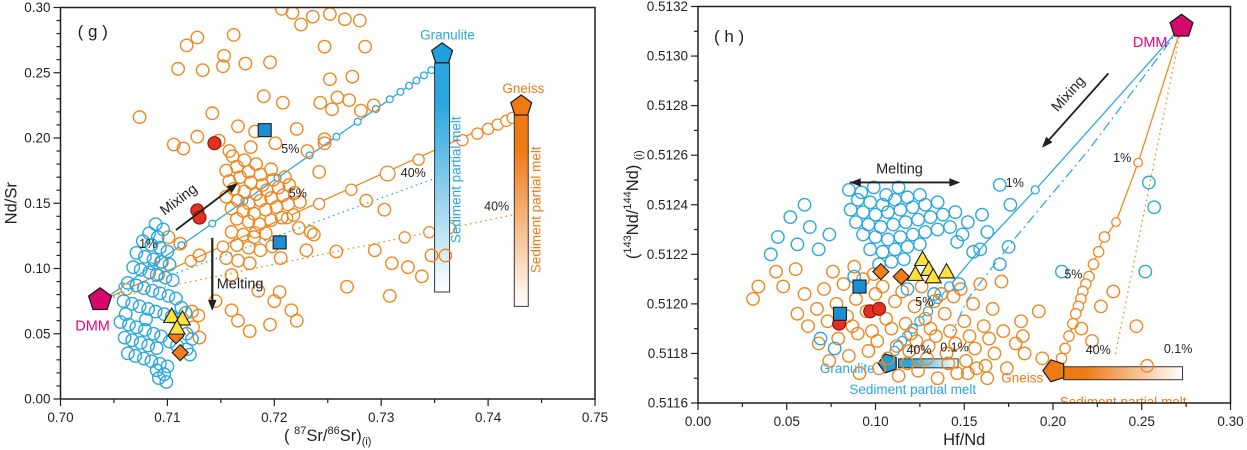  I want to click on arrow-head, so click(212, 305).